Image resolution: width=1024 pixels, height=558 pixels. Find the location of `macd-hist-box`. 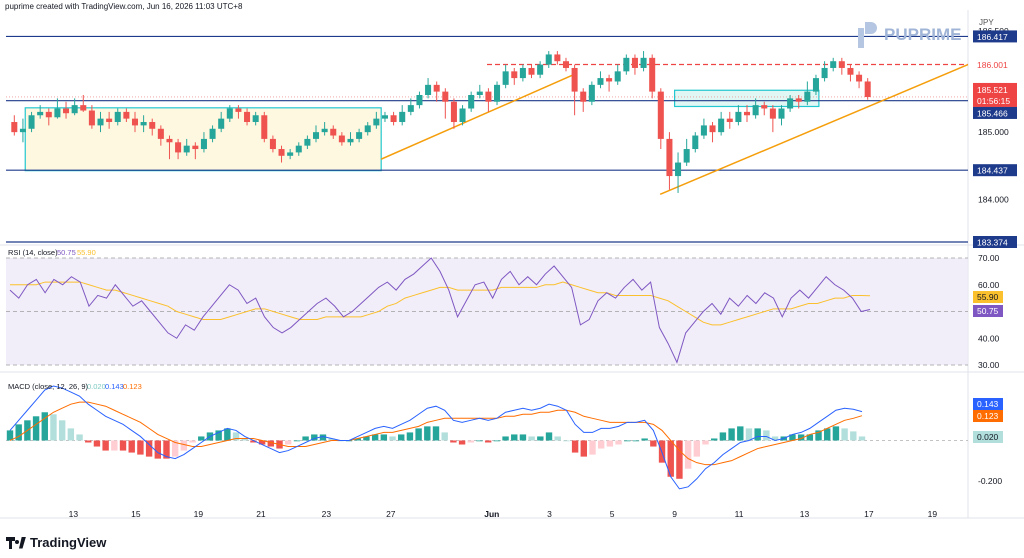

macd-hist-box is located at coordinates (988, 437).